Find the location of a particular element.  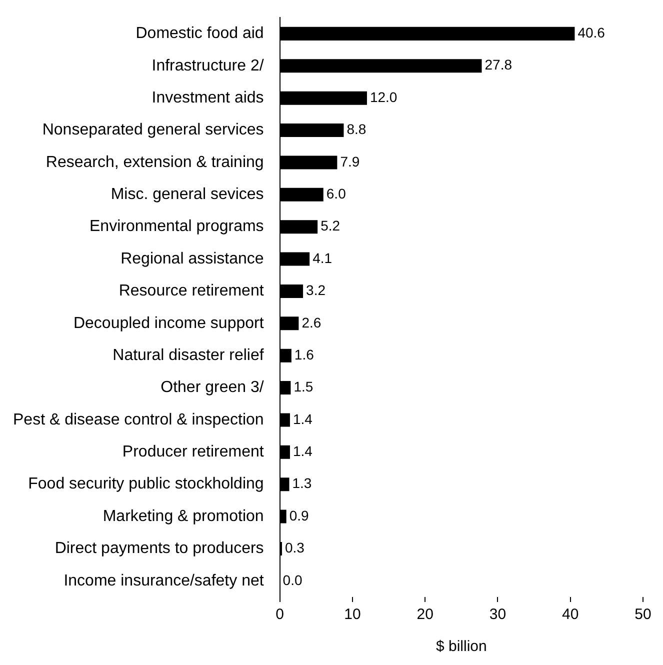

y-tick-label: Domestic food aid is located at coordinates (200, 33).